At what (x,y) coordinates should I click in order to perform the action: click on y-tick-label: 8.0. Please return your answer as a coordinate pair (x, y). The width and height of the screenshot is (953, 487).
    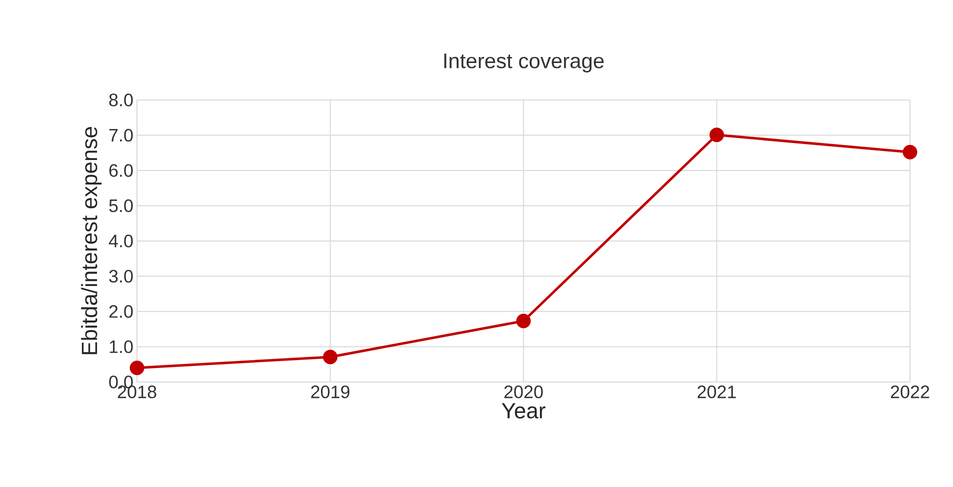
    Looking at the image, I should click on (121, 100).